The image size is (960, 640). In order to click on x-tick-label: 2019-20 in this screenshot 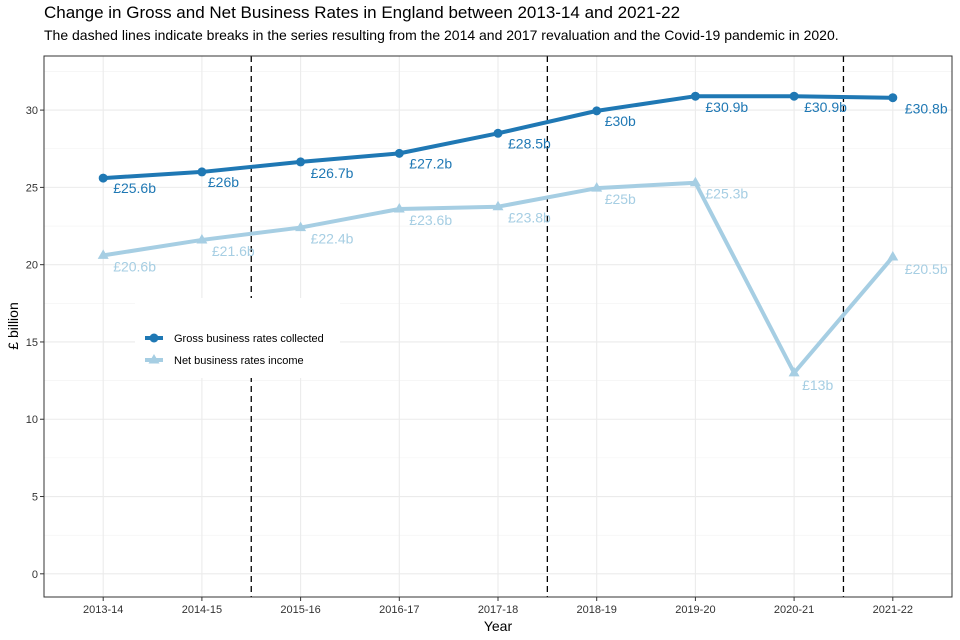, I will do `click(695, 610)`.